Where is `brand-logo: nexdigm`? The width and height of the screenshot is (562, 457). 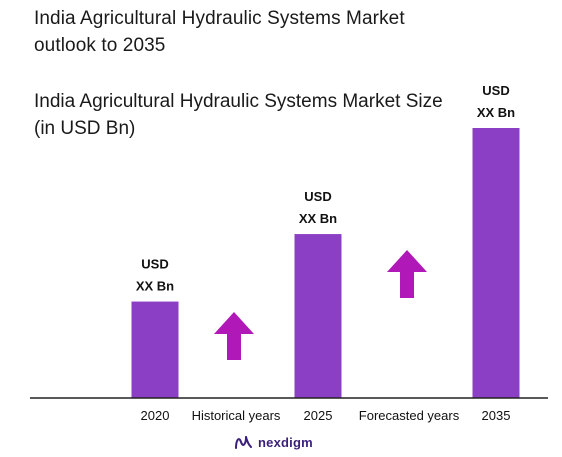 brand-logo: nexdigm is located at coordinates (273, 442).